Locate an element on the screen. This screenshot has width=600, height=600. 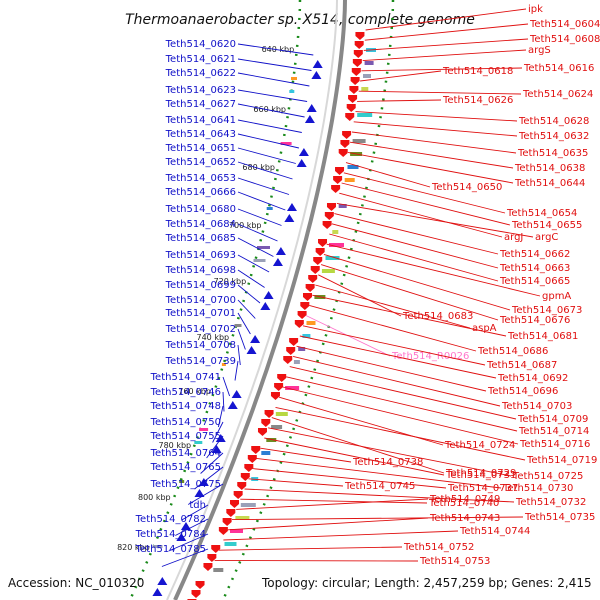
forward-gene-label: Teth514_0651 is located at coordinates (200, 148).